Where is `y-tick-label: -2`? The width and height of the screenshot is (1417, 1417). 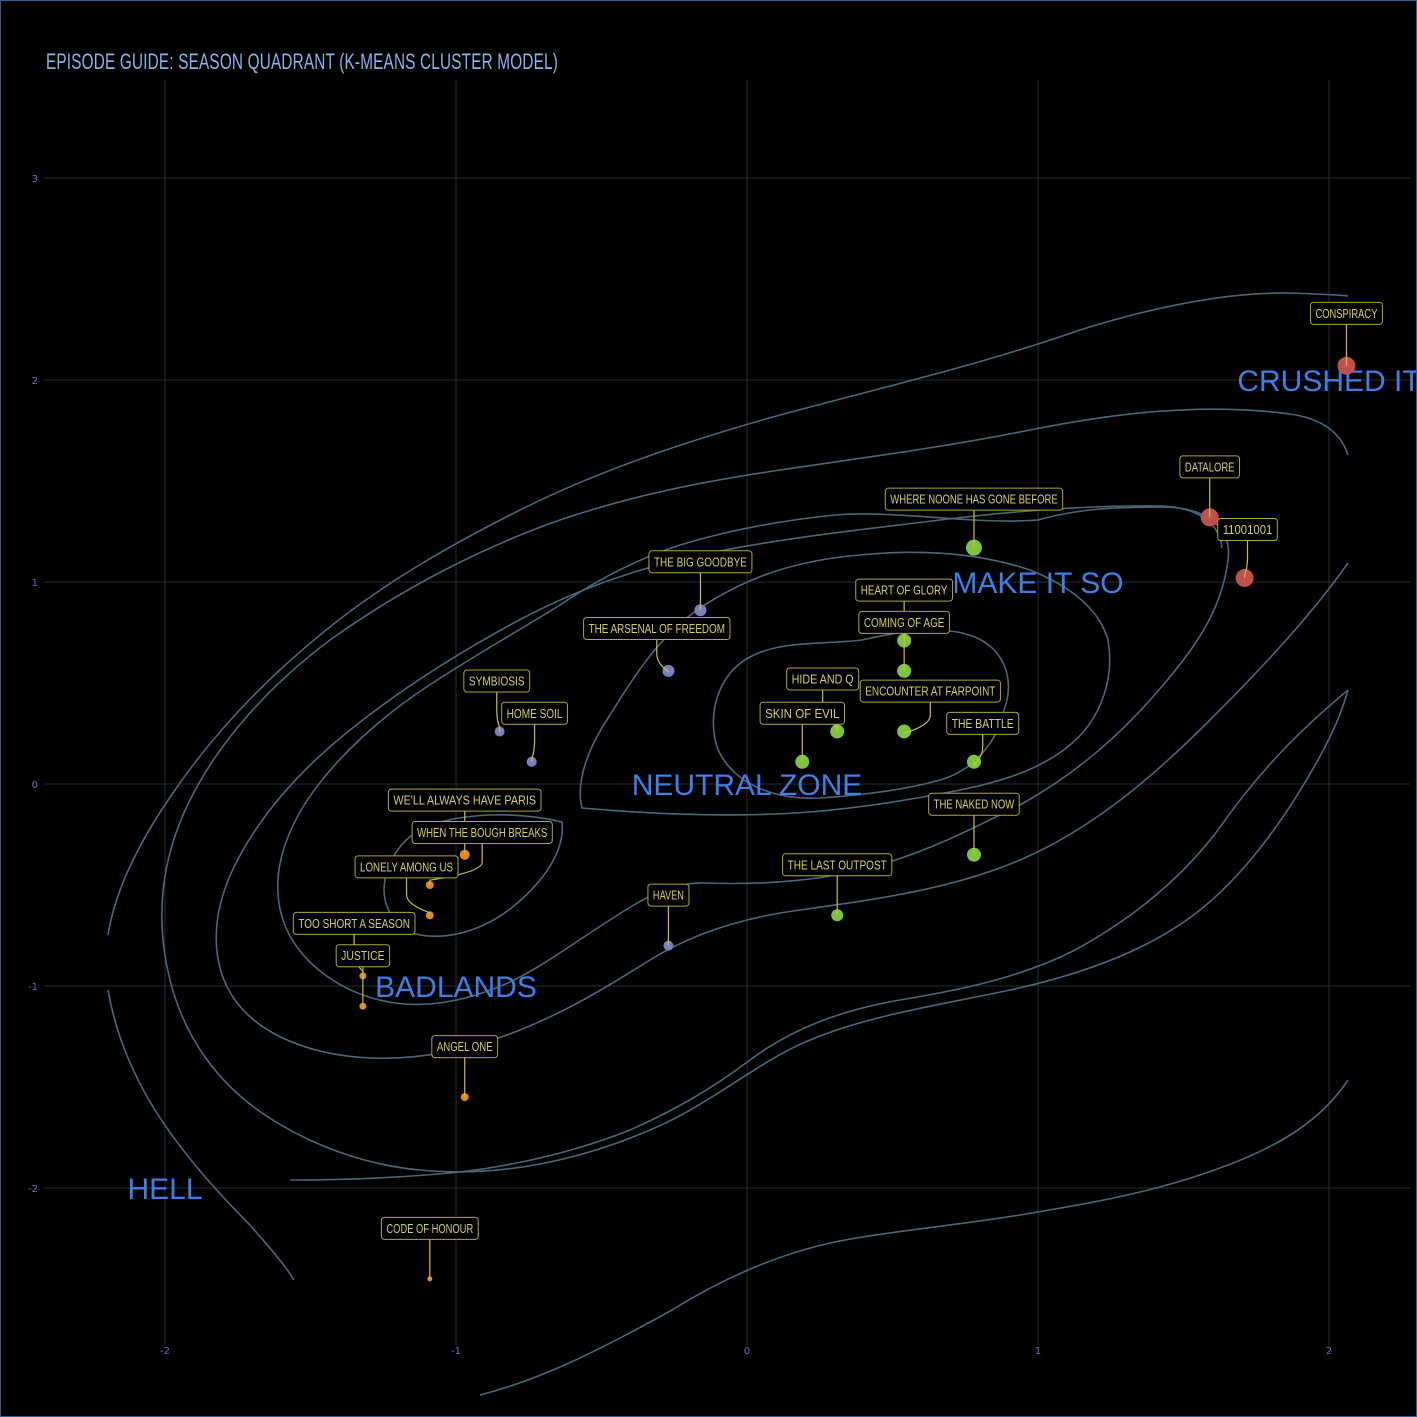 y-tick-label: -2 is located at coordinates (33, 1189).